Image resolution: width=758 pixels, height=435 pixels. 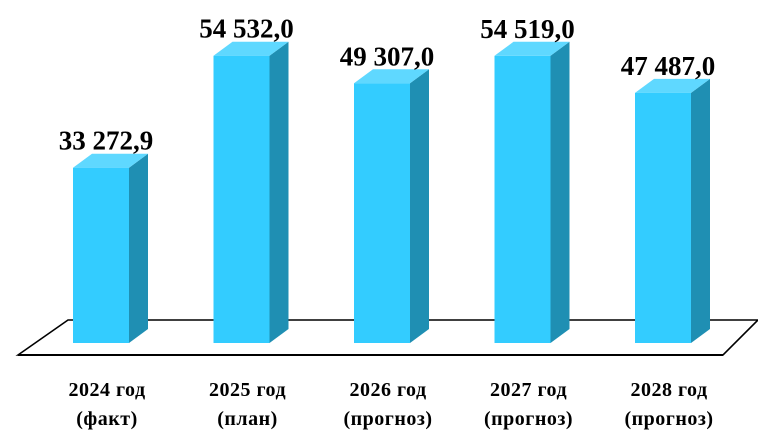 What do you see at coordinates (668, 66) in the screenshot?
I see `value-label-5: 47 487,0` at bounding box center [668, 66].